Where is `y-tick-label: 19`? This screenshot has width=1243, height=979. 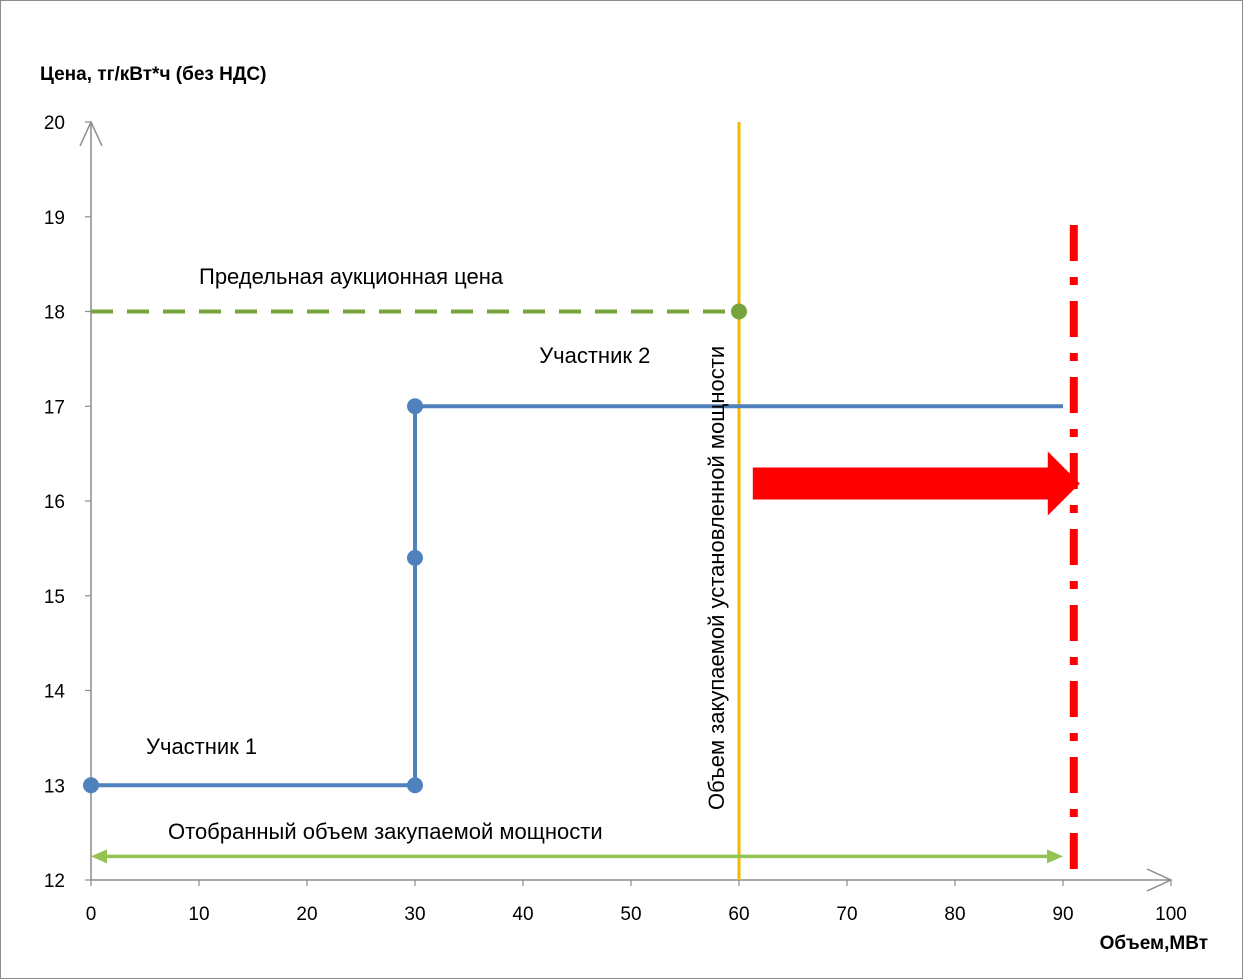 y-tick-label: 19 is located at coordinates (54, 218).